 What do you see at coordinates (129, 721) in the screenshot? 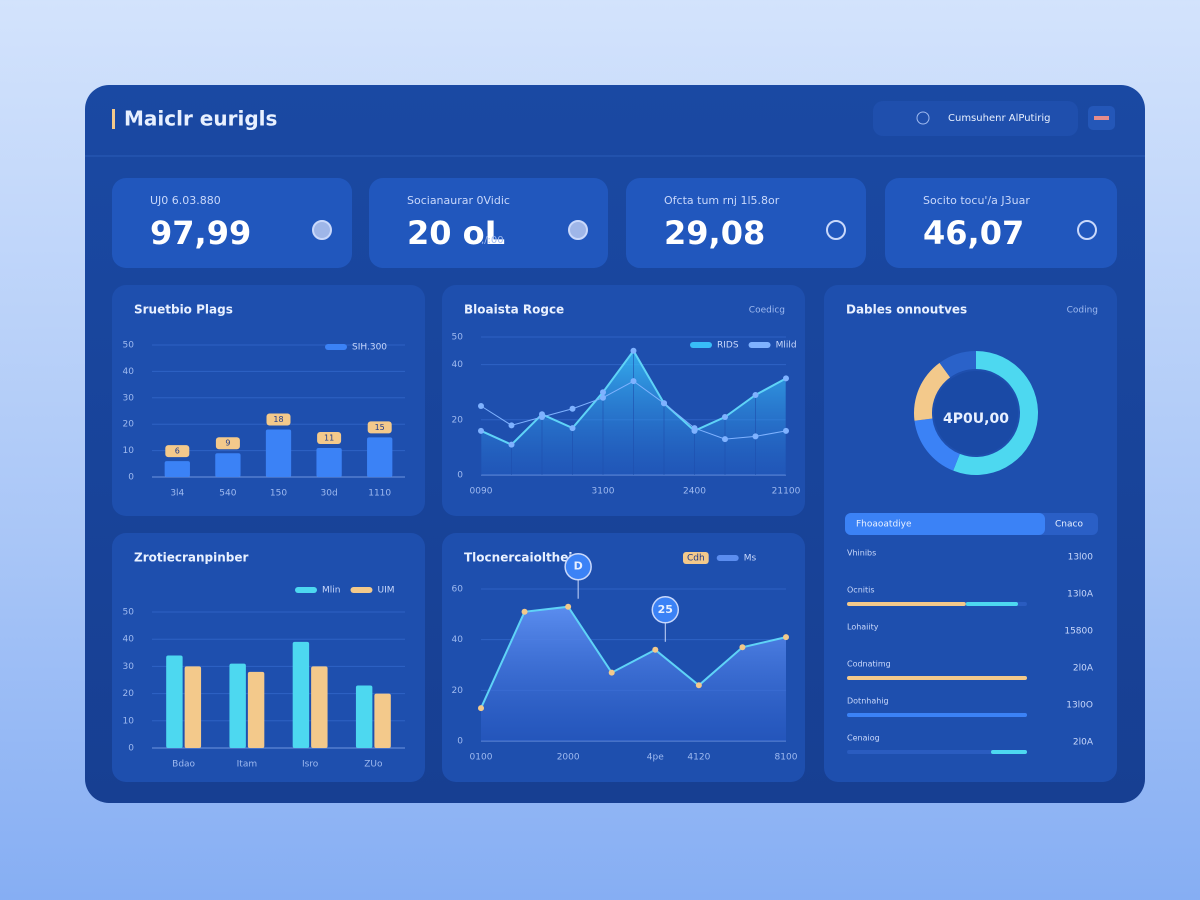
I see `y-tick-label: 10` at bounding box center [129, 721].